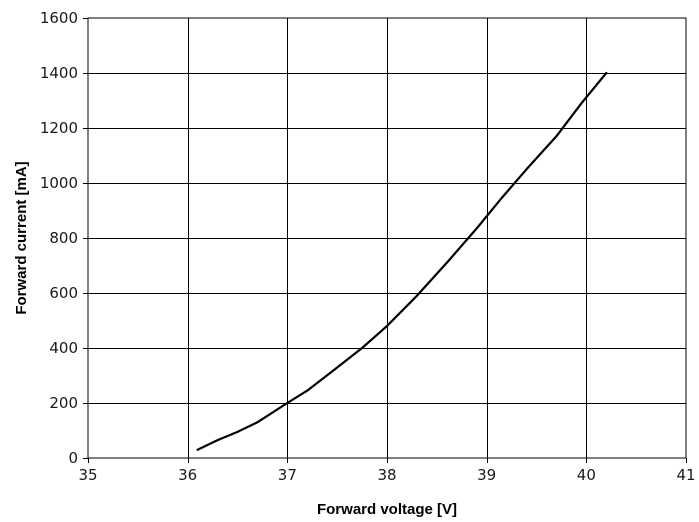  Describe the element at coordinates (486, 475) in the screenshot. I see `x-tick-label: 39` at that location.